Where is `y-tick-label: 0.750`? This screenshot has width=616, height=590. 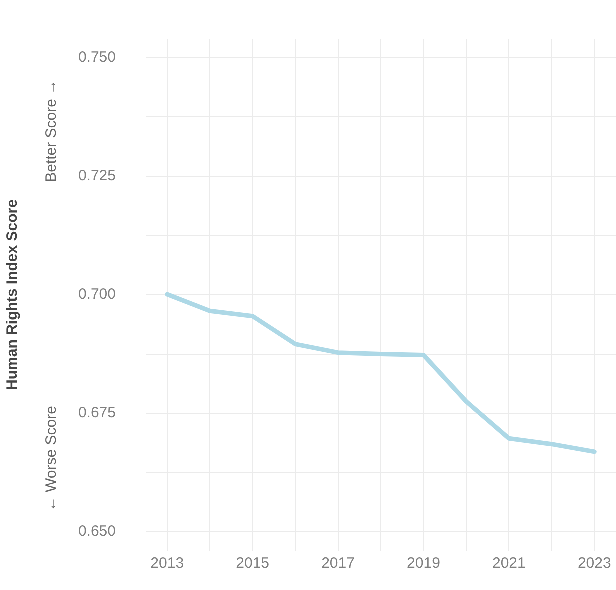
y-tick-label: 0.750 is located at coordinates (97, 57).